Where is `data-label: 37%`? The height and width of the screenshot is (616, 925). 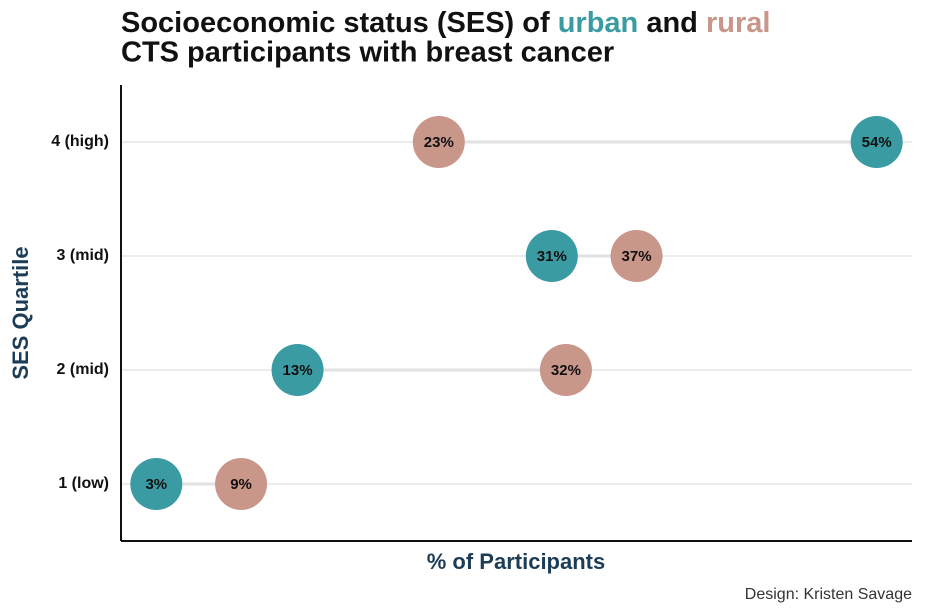
data-label: 37% is located at coordinates (637, 256).